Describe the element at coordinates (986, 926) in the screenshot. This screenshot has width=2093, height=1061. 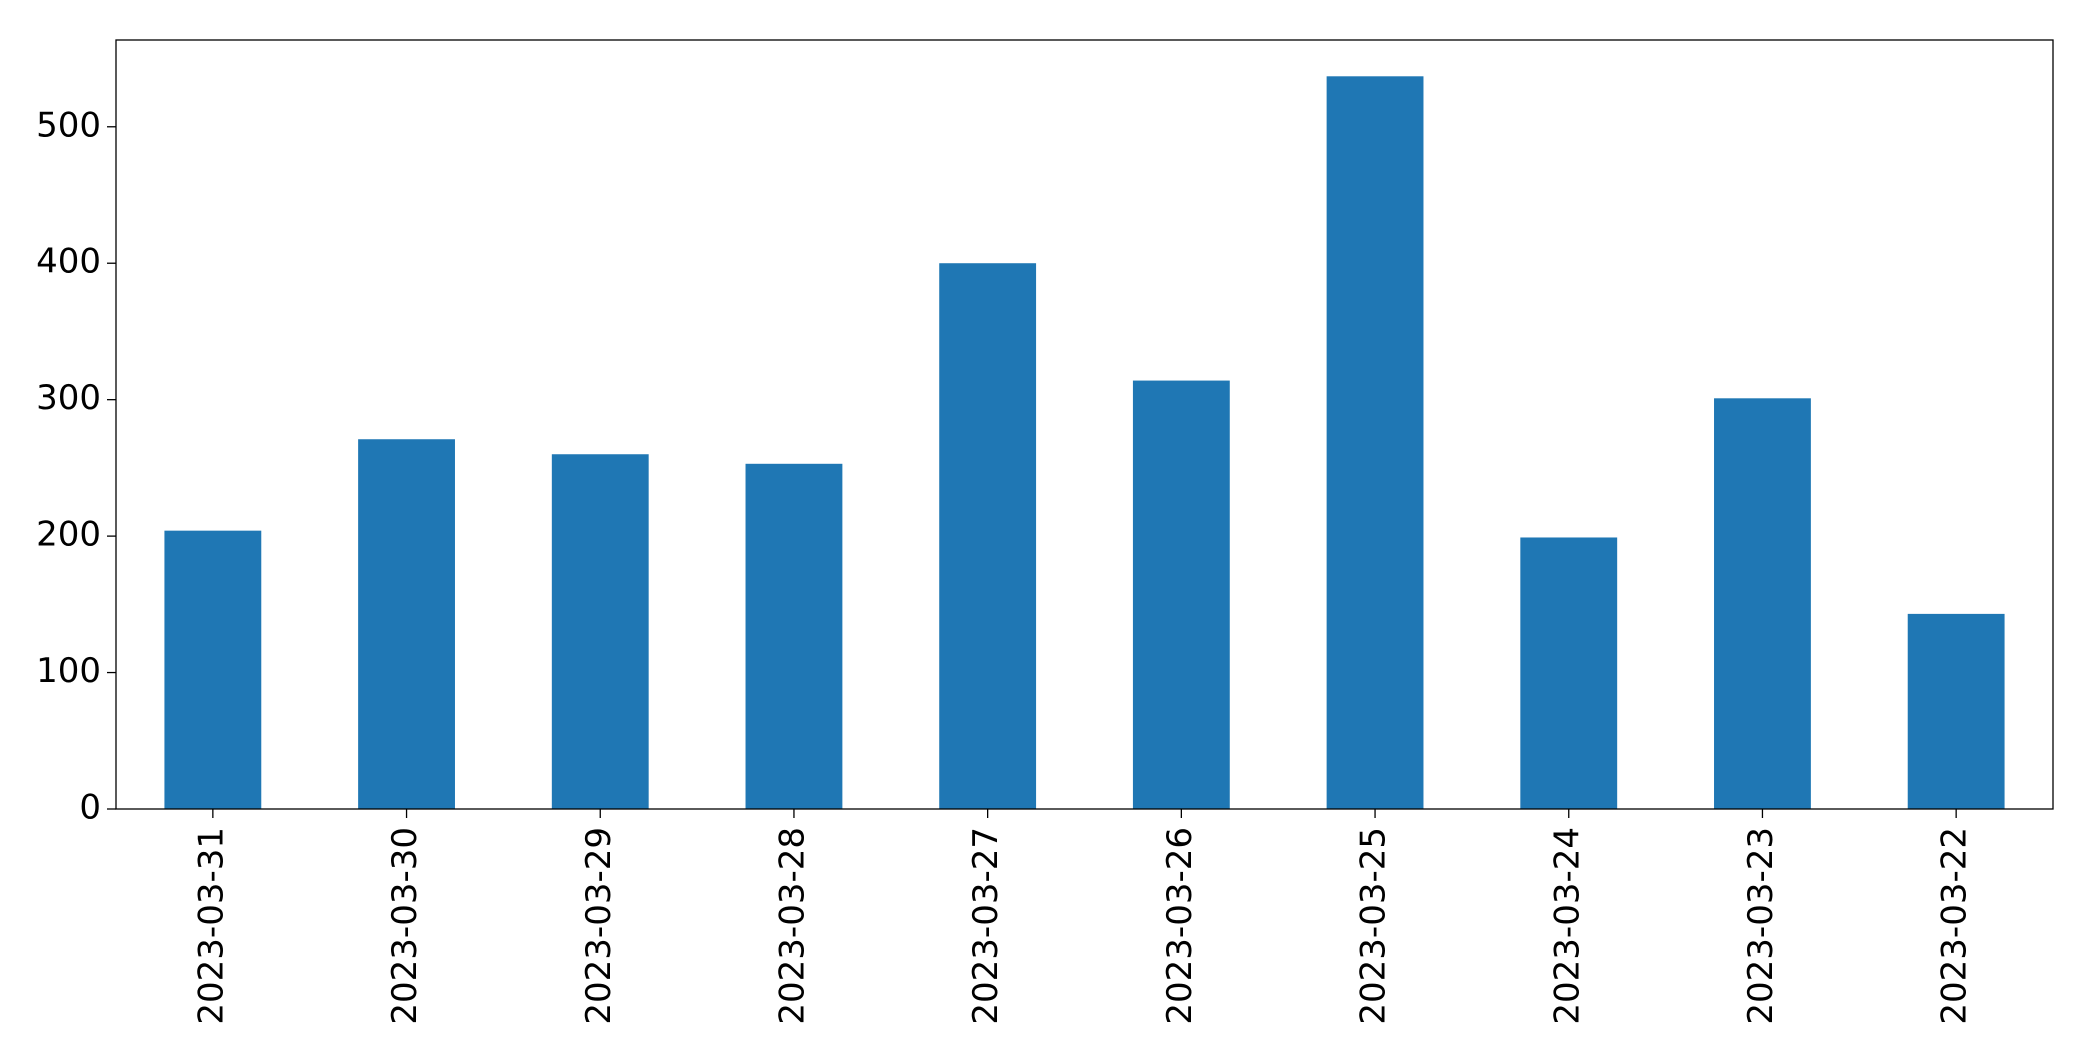
I see `x-tick-label: 2023-03-27` at that location.